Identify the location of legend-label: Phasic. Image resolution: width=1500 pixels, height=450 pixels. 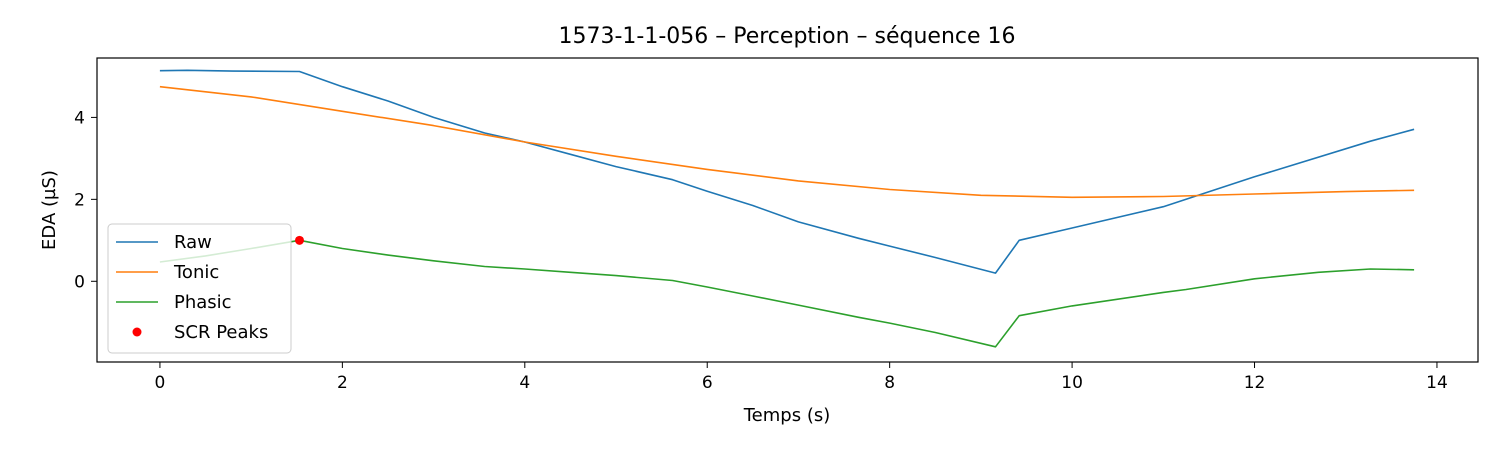
(203, 302).